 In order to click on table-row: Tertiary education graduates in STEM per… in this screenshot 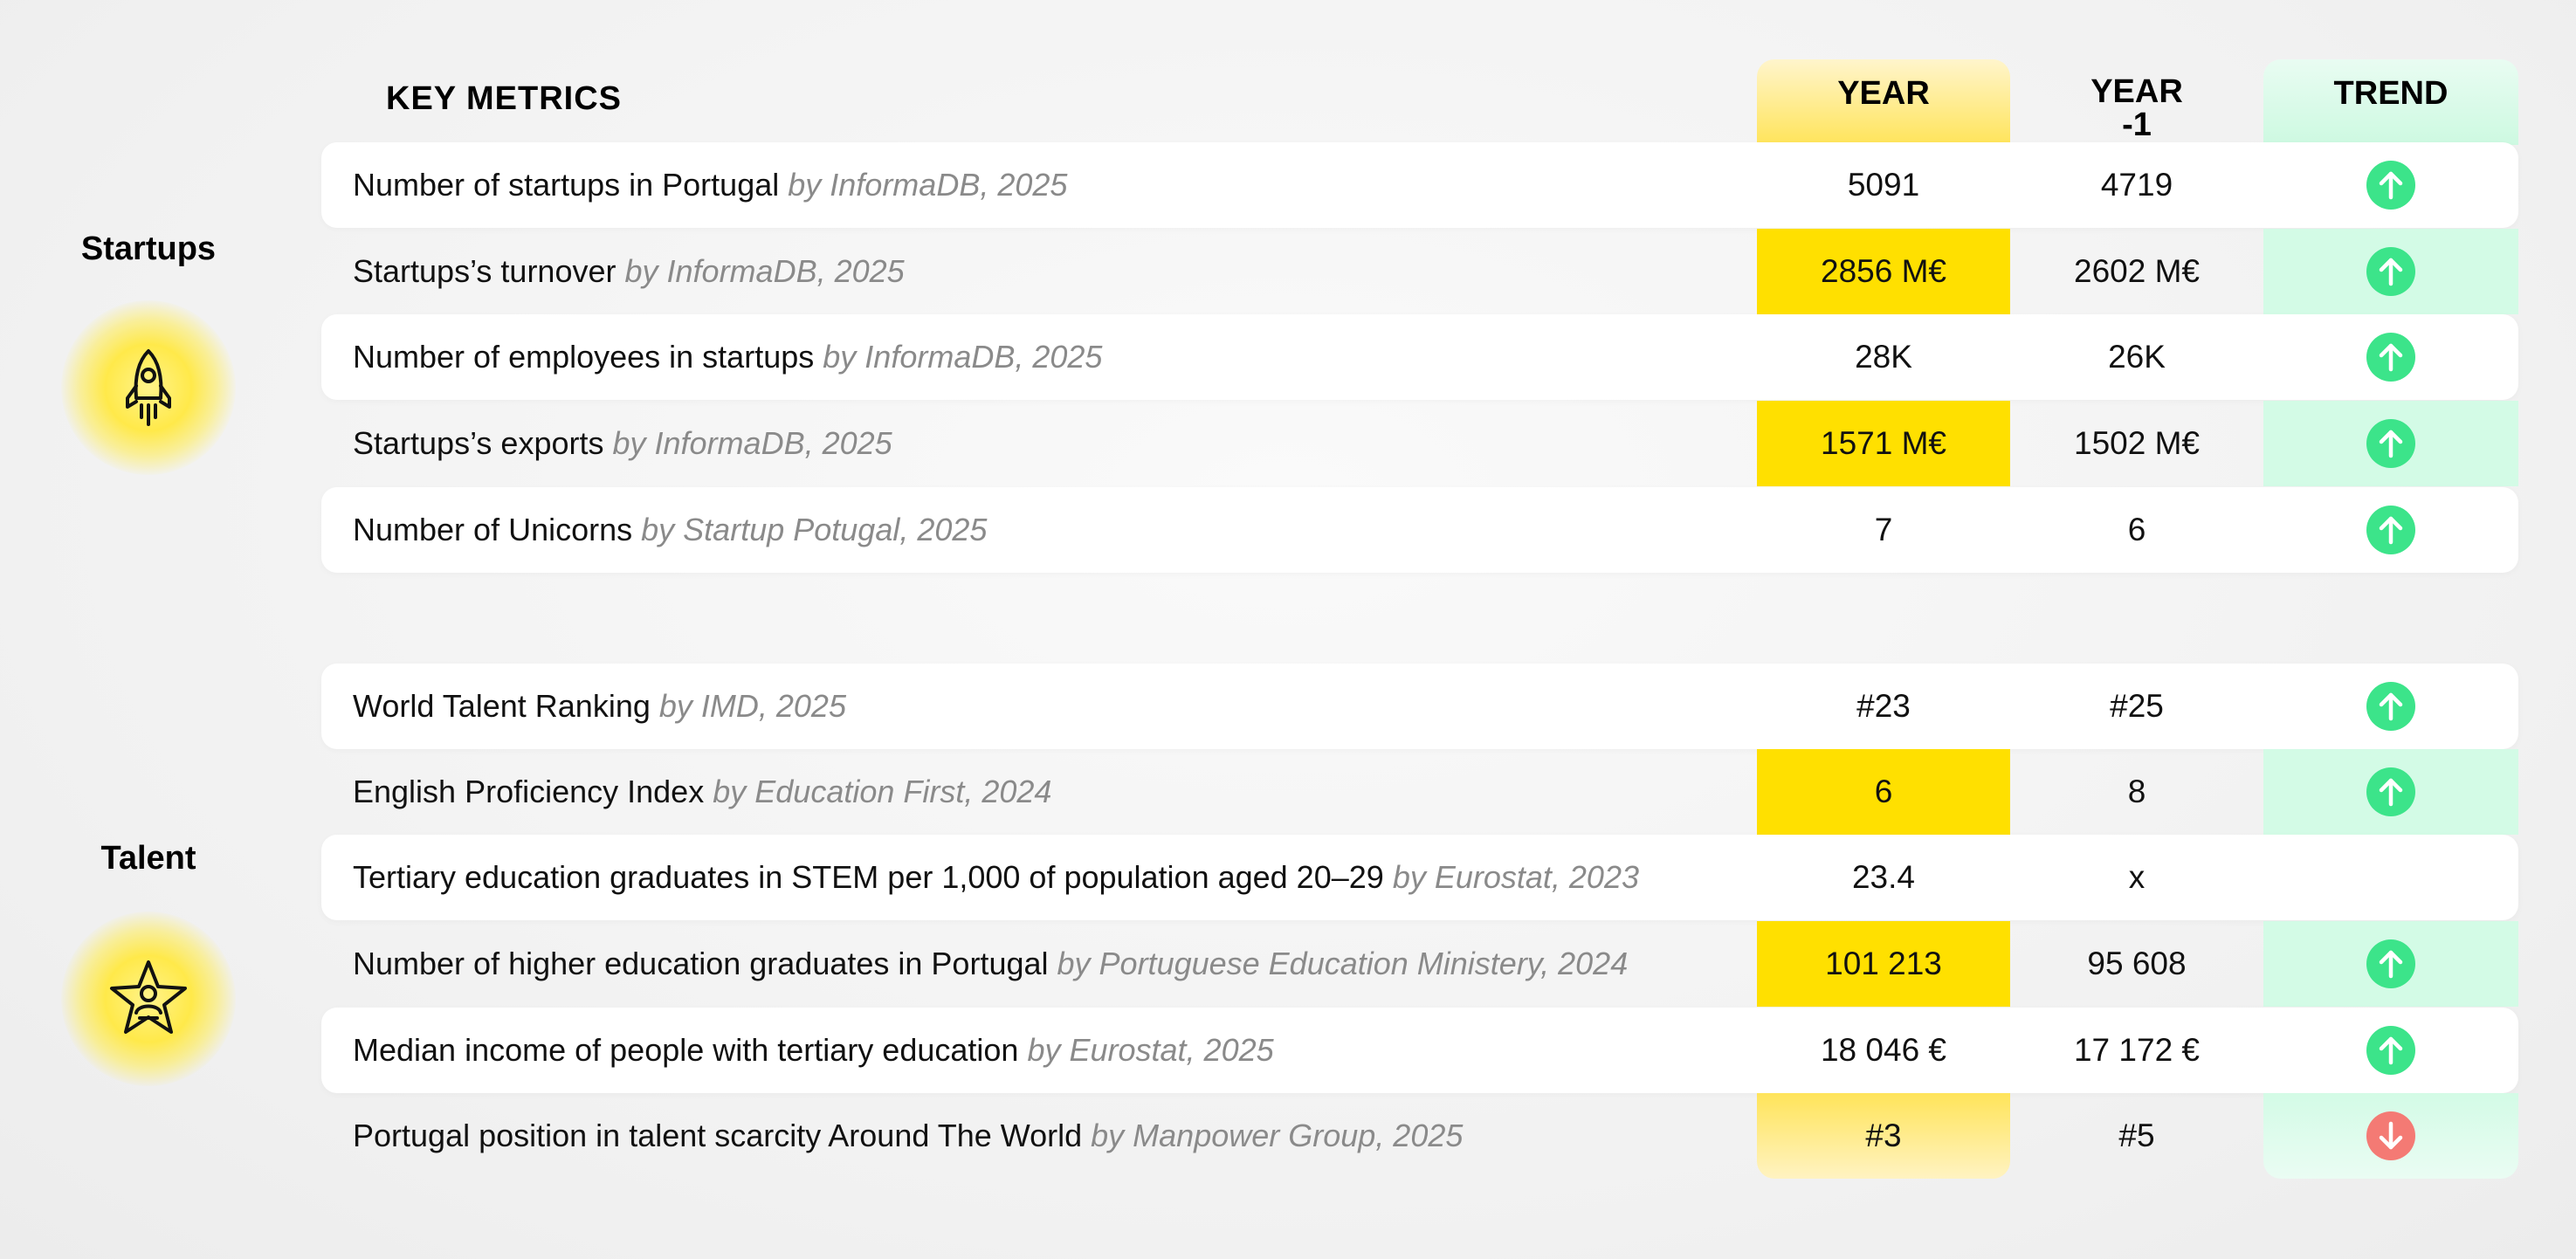, I will do `click(1419, 877)`.